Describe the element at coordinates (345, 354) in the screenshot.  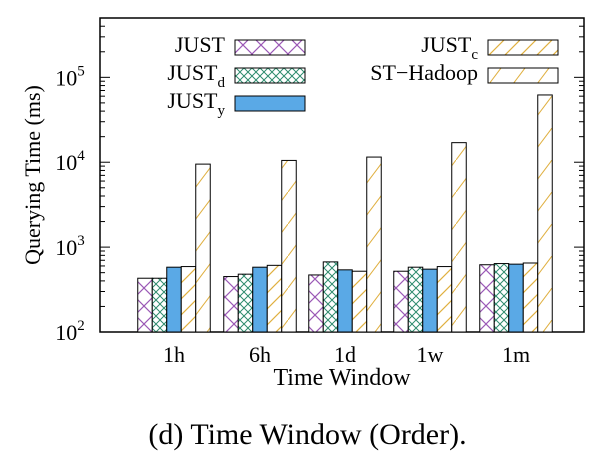
I see `x-tick-label: 1d` at that location.